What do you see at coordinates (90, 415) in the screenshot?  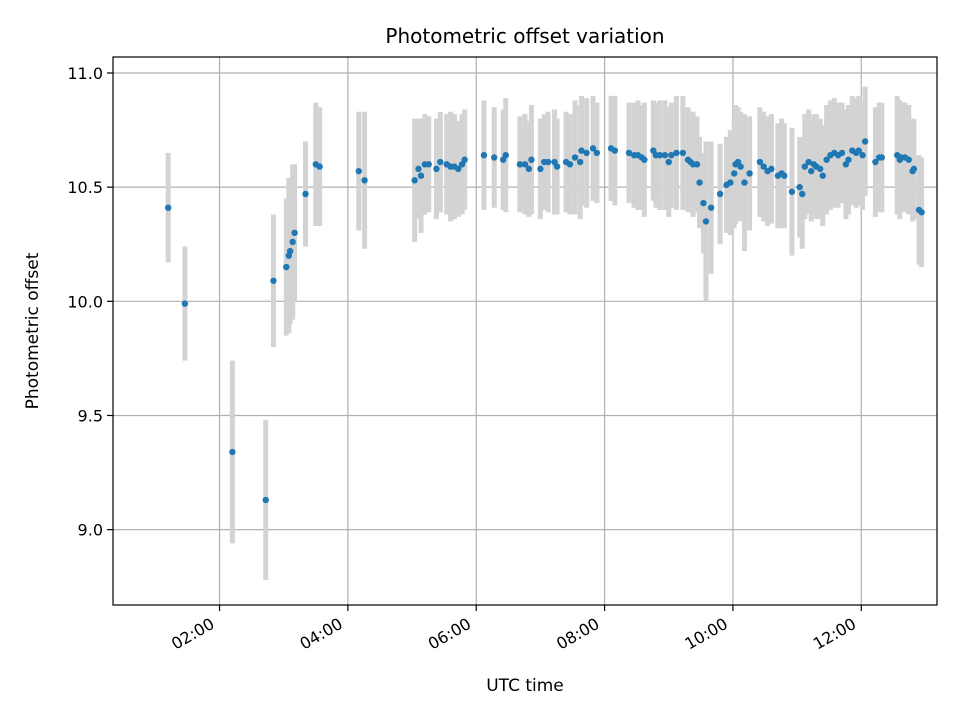 I see `y-tick-label: 9.5` at bounding box center [90, 415].